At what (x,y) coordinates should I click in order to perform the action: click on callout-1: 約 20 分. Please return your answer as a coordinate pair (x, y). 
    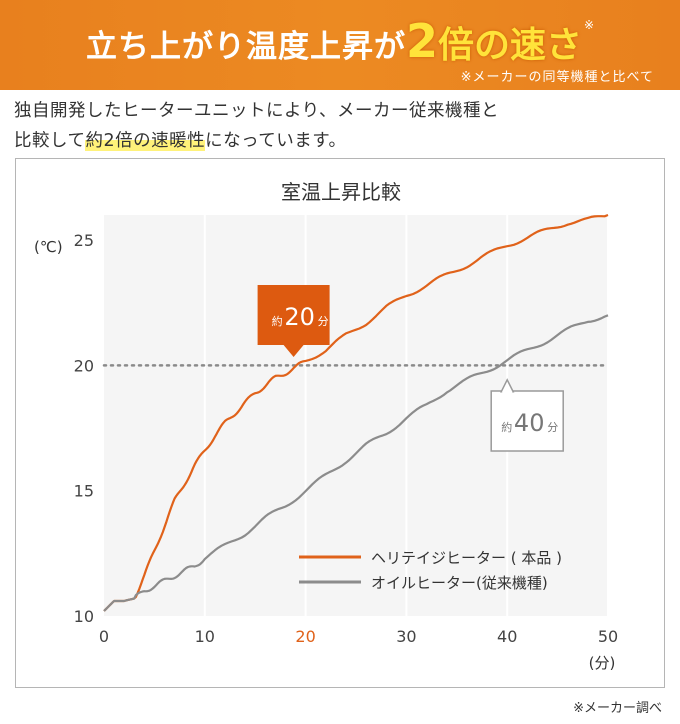
    Looking at the image, I should click on (293, 321).